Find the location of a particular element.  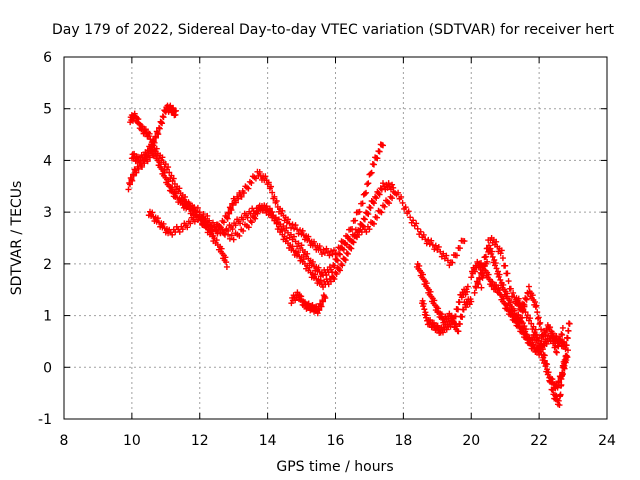

x-tick-label: 12 is located at coordinates (200, 441).